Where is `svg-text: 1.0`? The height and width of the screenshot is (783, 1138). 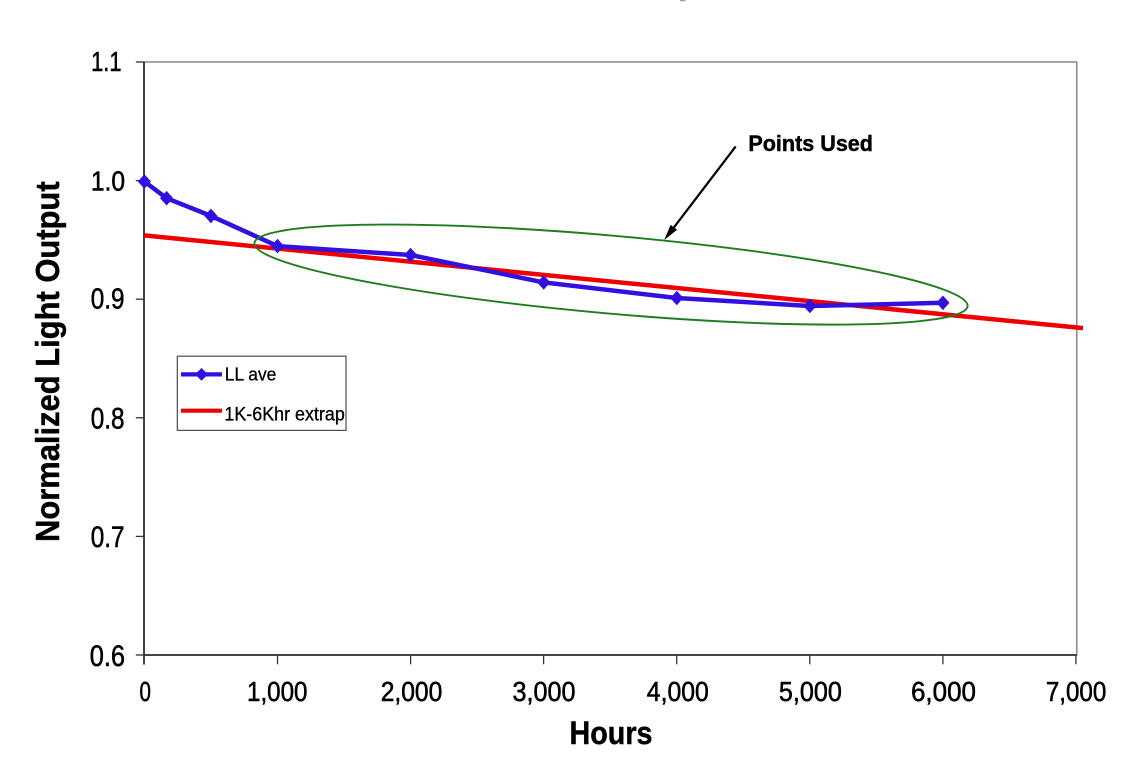 svg-text: 1.0 is located at coordinates (108, 180).